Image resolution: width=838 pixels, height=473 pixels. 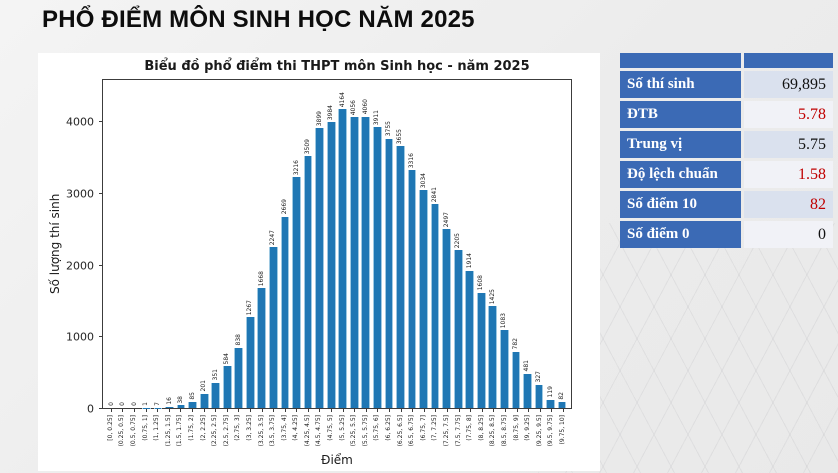 What do you see at coordinates (494, 431) in the screenshot?
I see `x-tick-slot: (8.25, 8.5]` at bounding box center [494, 431].